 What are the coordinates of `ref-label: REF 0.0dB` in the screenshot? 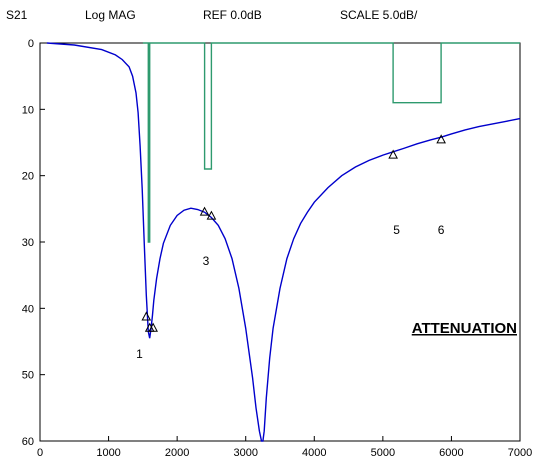 It's located at (232, 15).